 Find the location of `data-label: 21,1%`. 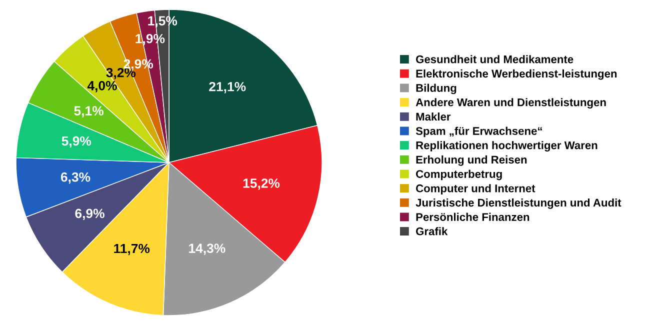

data-label: 21,1% is located at coordinates (227, 88).